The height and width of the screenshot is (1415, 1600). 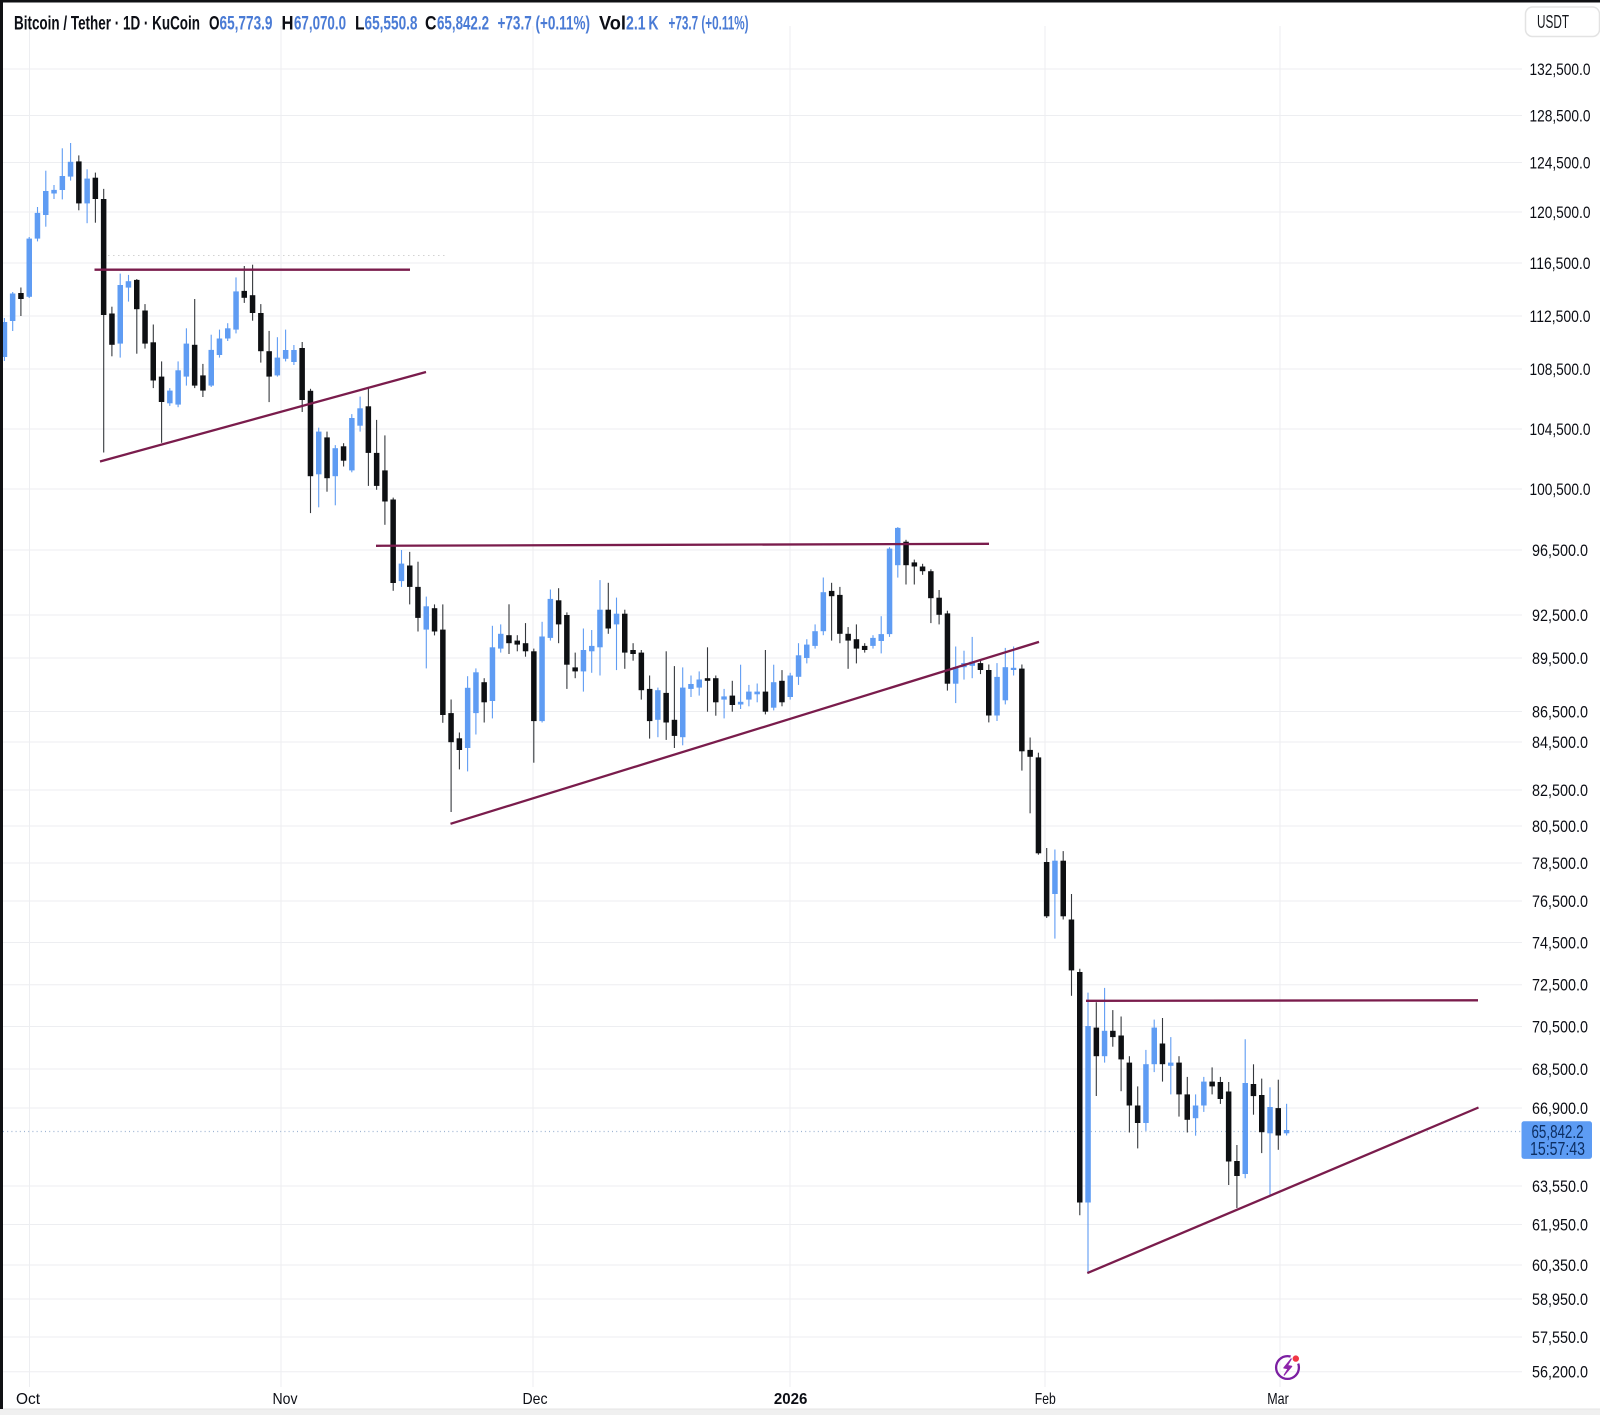 What do you see at coordinates (107, 24) in the screenshot?
I see `svg-text: Bitcoin / Tether · 1D · KuCoin` at bounding box center [107, 24].